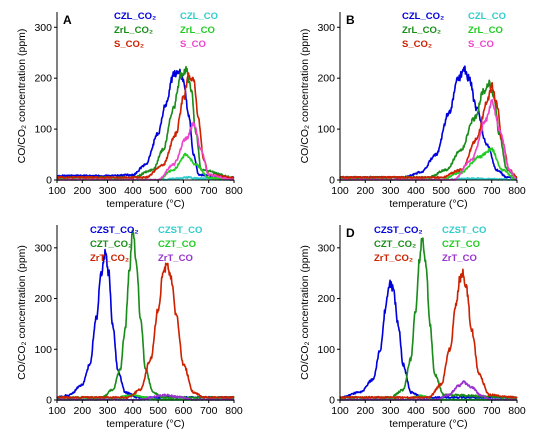 Image resolution: width=550 pixels, height=440 pixels. Describe the element at coordinates (114, 230) in the screenshot. I see `legend-entry: CZST_CO₂` at that location.